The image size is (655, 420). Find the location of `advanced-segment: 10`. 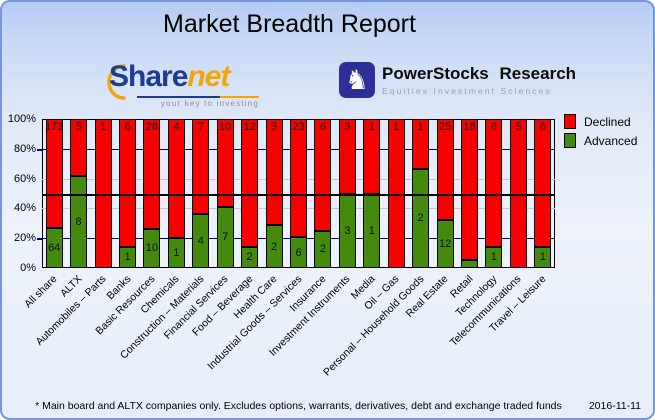

advanced-segment: 10 is located at coordinates (152, 248).